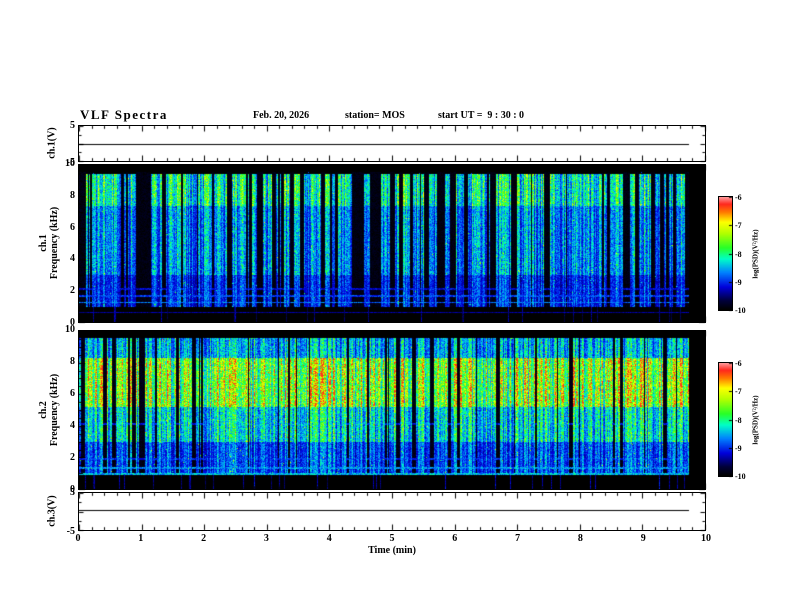 Image resolution: width=792 pixels, height=612 pixels. What do you see at coordinates (725, 419) in the screenshot?
I see `ch2-colorbar` at bounding box center [725, 419].